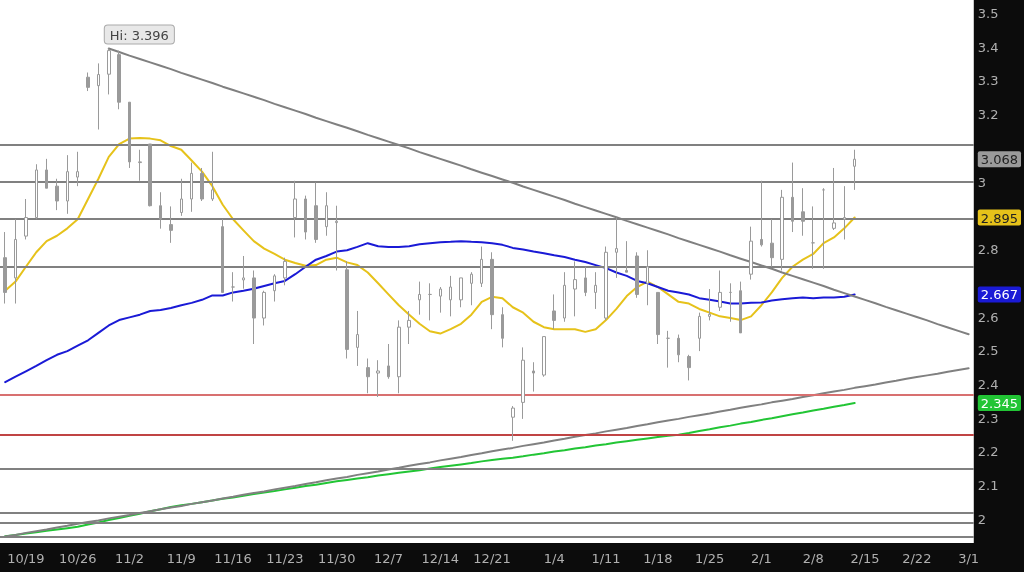 The height and width of the screenshot is (572, 1024). What do you see at coordinates (658, 558) in the screenshot?
I see `x-tick-label: 1/18` at bounding box center [658, 558].